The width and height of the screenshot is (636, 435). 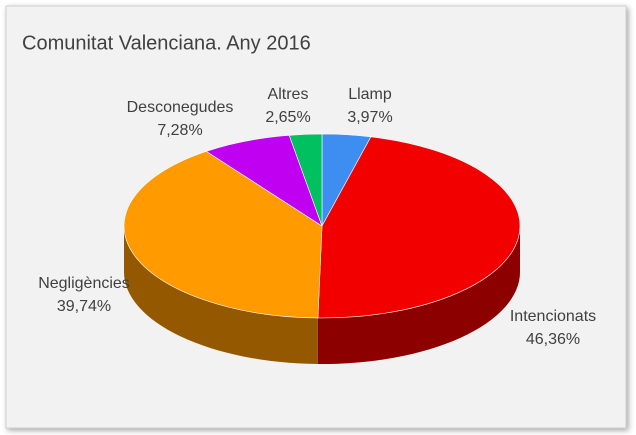 What do you see at coordinates (180, 107) in the screenshot?
I see `slice-label: Desconegudes` at bounding box center [180, 107].